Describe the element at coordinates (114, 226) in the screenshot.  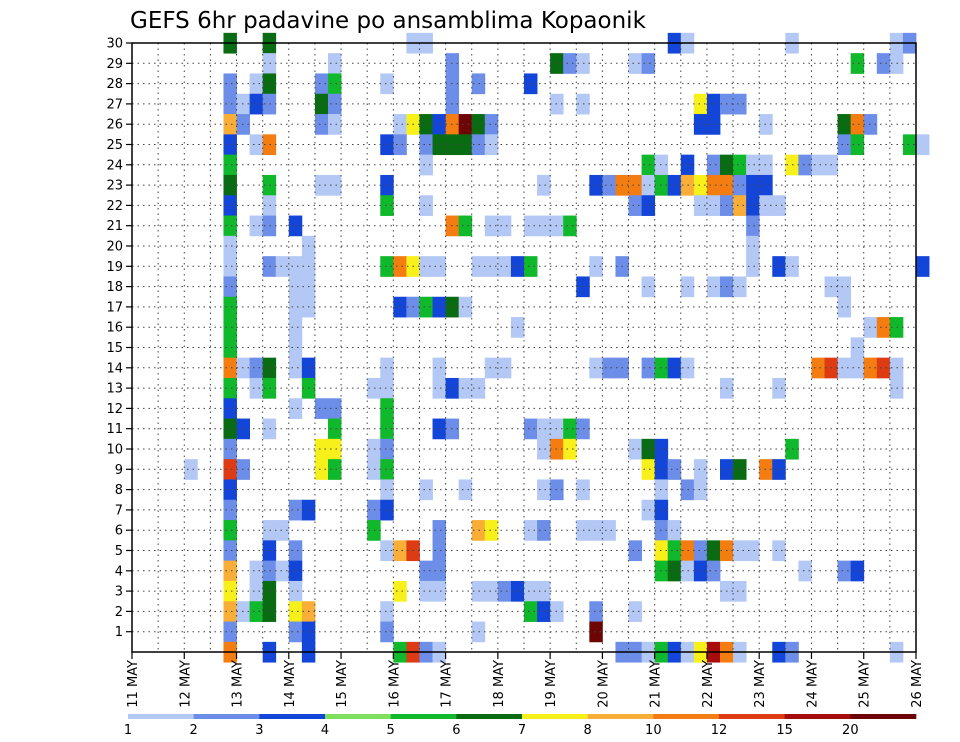
I see `y-tick-label: 21` at that location.